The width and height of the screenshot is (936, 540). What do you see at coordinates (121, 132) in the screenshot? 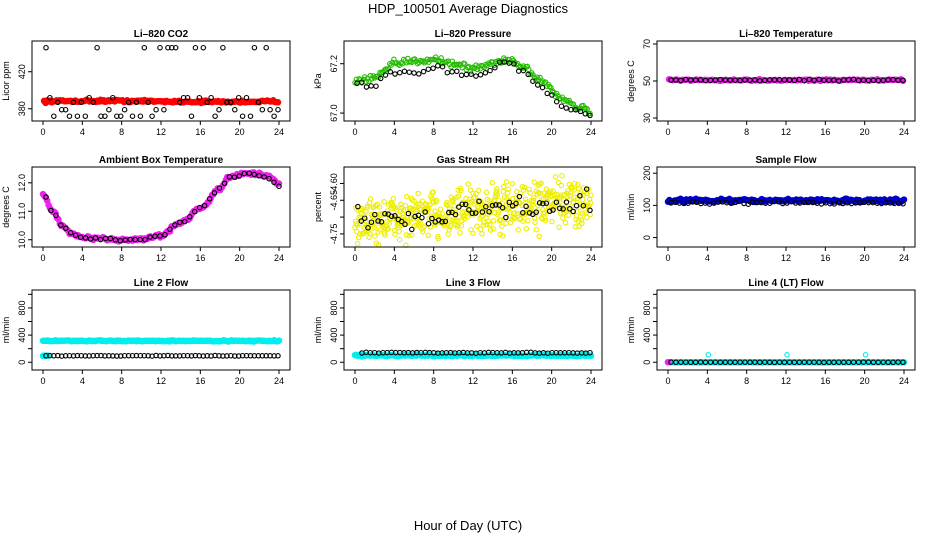
I see `x-tick-label: 8` at bounding box center [121, 132].